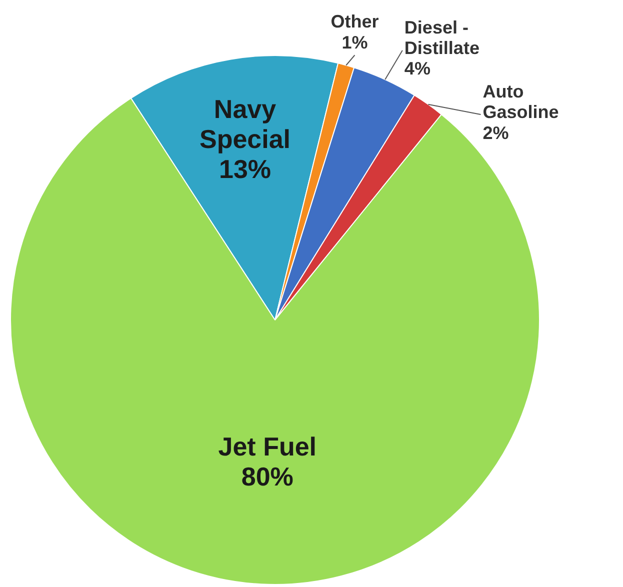  Describe the element at coordinates (442, 37) in the screenshot. I see `slice-label: Diesel - Distillate` at that location.